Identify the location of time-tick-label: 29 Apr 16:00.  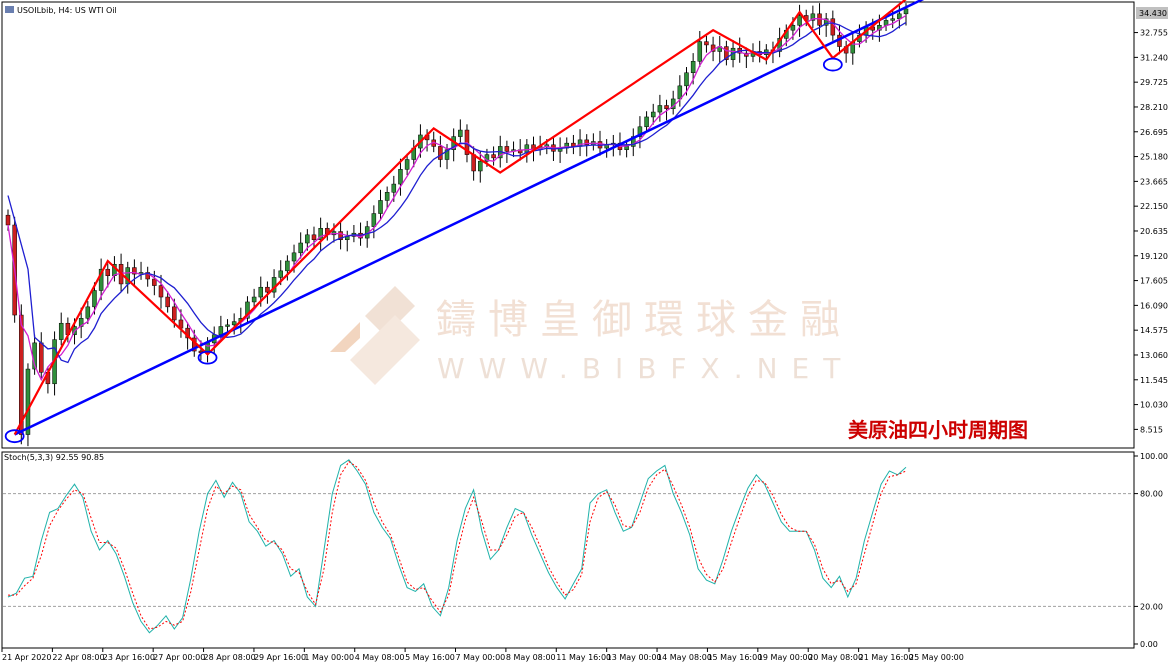
(280, 657).